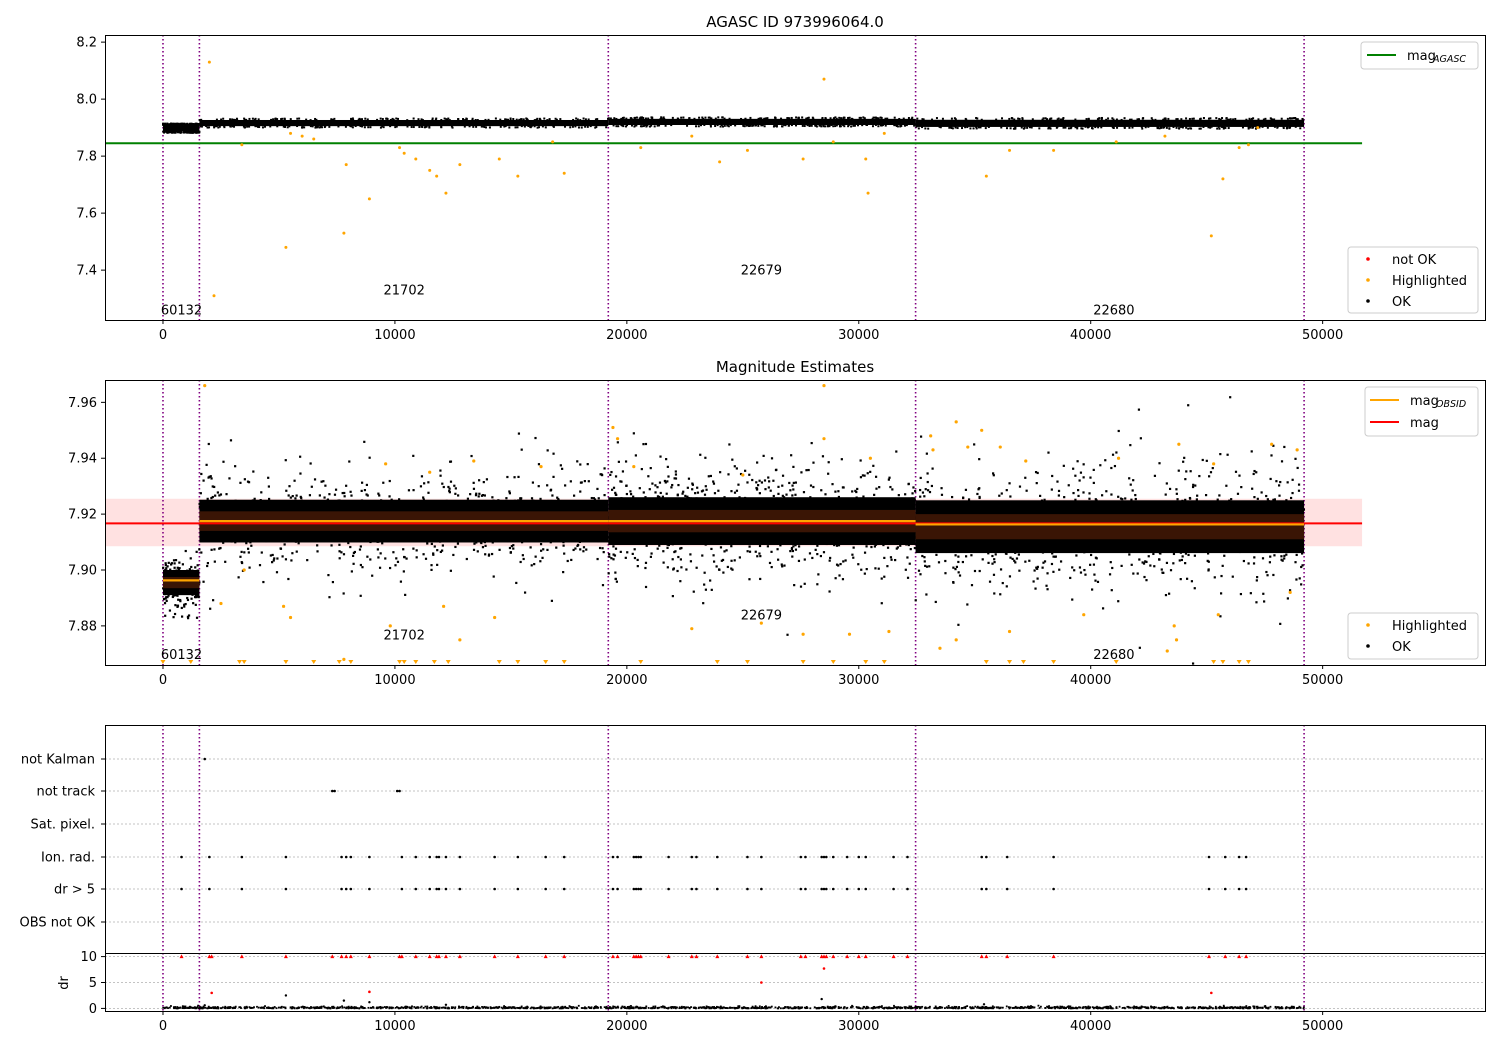 The height and width of the screenshot is (1050, 1500). Describe the element at coordinates (1090, 335) in the screenshot. I see `x-tick-label: 40000` at that location.